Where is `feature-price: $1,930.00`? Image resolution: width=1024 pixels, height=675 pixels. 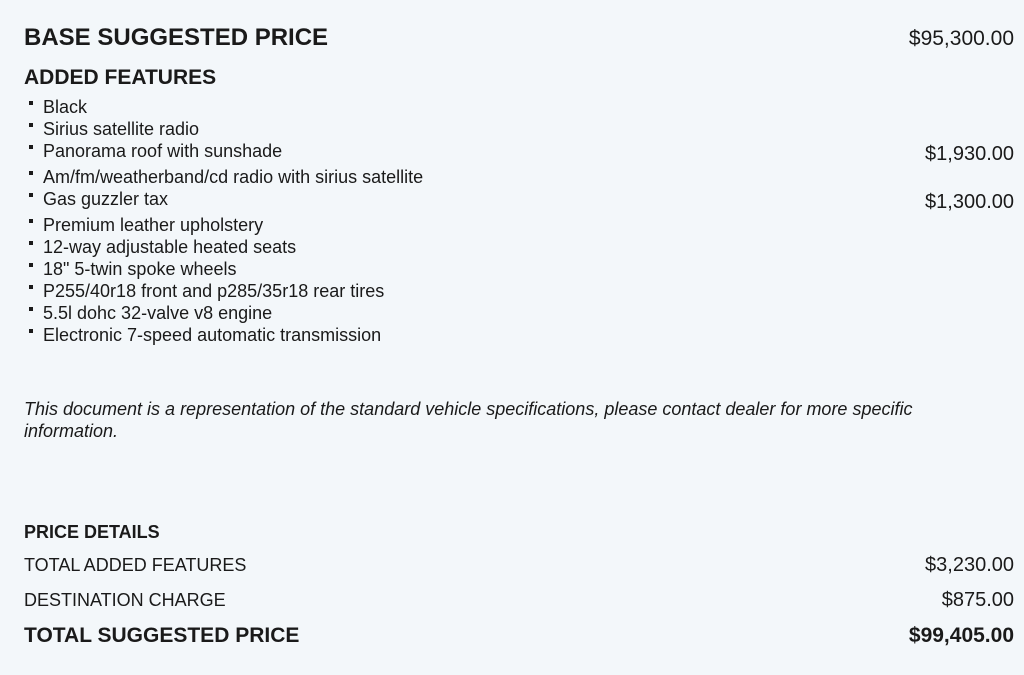
feature-price: $1,930.00 is located at coordinates (969, 154).